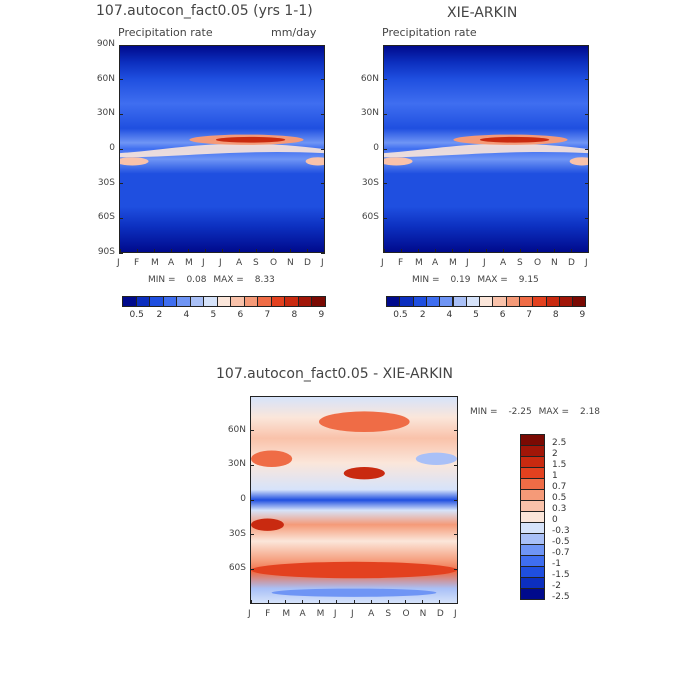 This screenshot has height=700, width=700. What do you see at coordinates (159, 315) in the screenshot?
I see `panel-model-colorbar-label: 2` at bounding box center [159, 315].